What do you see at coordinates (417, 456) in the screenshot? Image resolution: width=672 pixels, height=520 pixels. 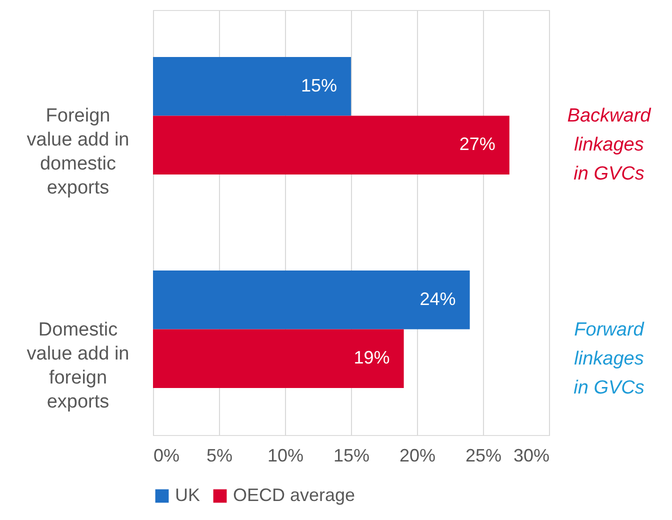 I see `x-tick-label: 20%` at bounding box center [417, 456].